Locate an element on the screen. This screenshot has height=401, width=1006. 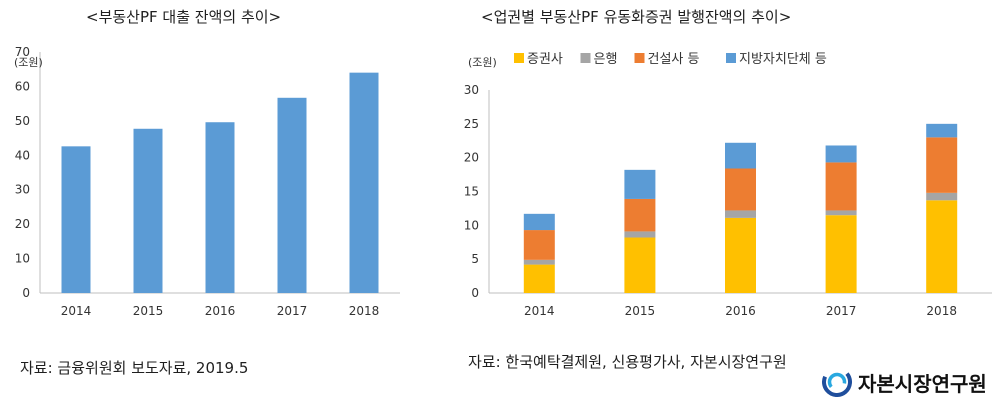
chart2-y-tick-label: 15 is located at coordinates (471, 192).